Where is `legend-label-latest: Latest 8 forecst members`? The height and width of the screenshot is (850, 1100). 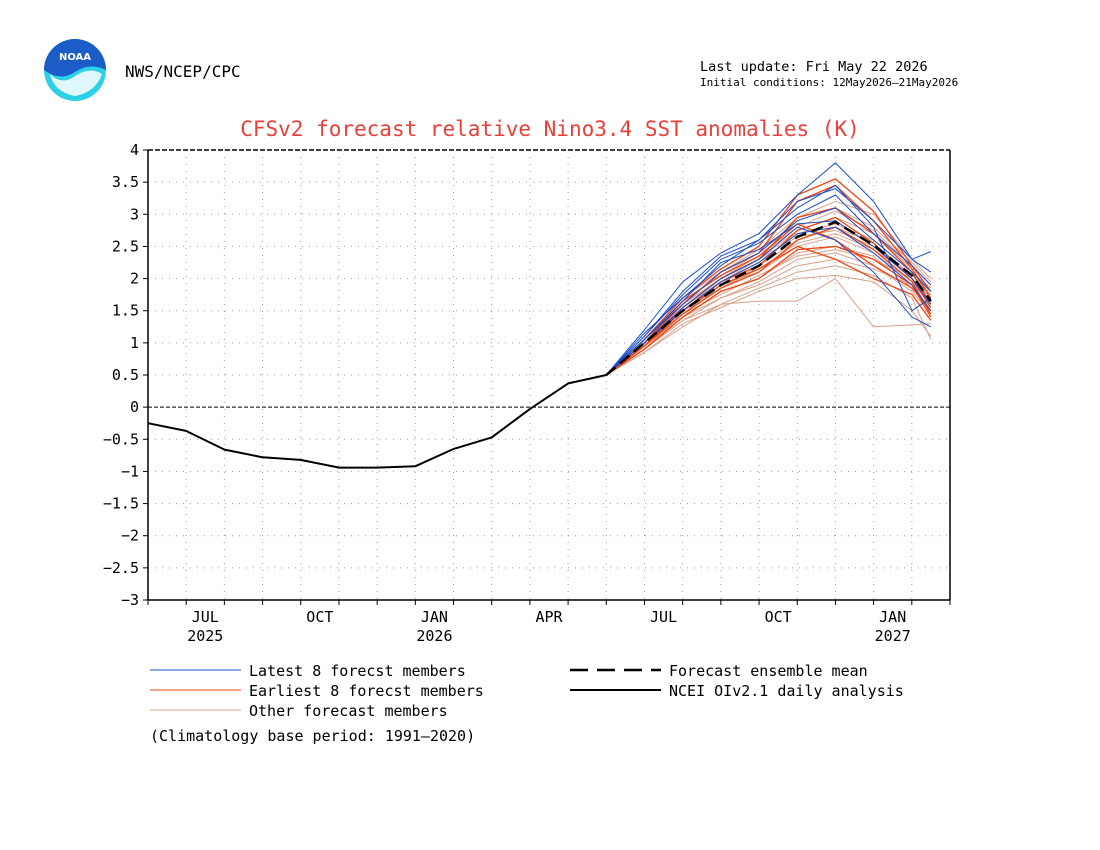
legend-label-latest: Latest 8 forecst members is located at coordinates (357, 671).